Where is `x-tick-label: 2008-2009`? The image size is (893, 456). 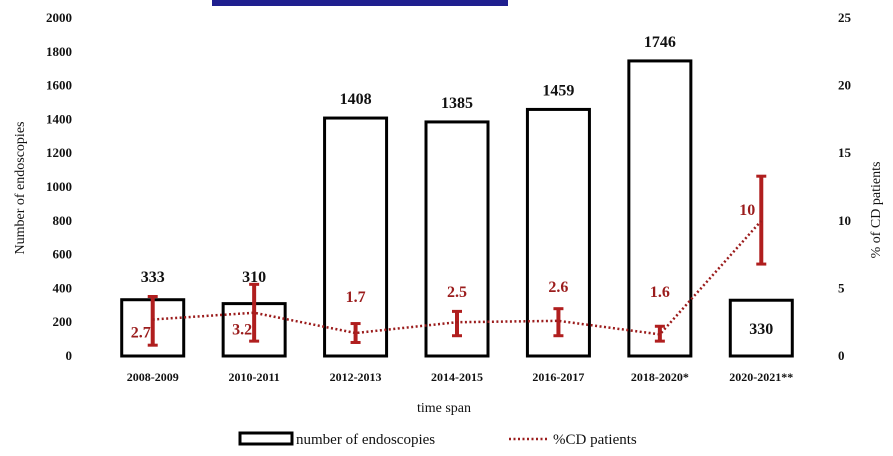
x-tick-label: 2008-2009 is located at coordinates (153, 377).